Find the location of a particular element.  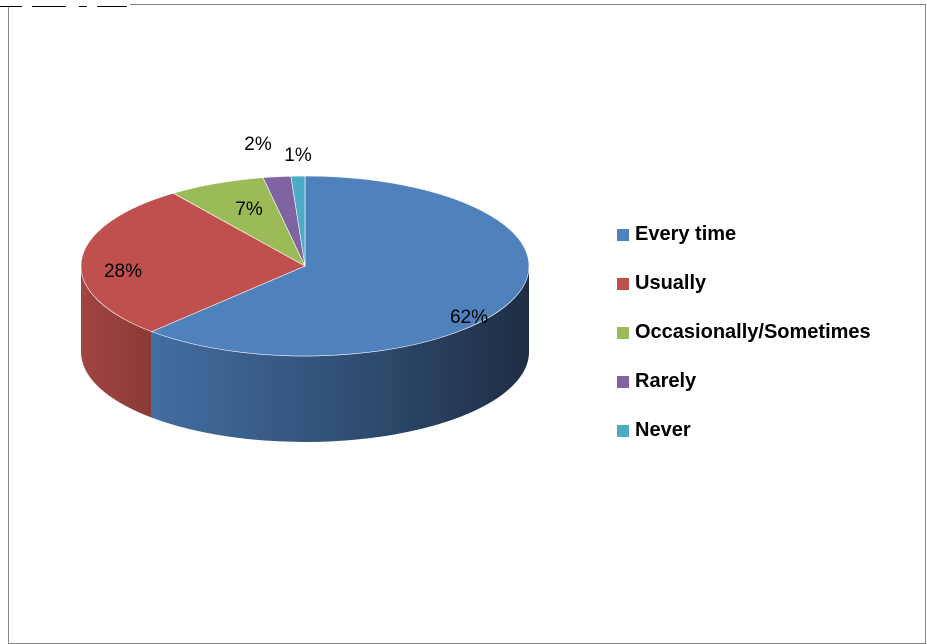

legend-label: Rarely is located at coordinates (666, 381).